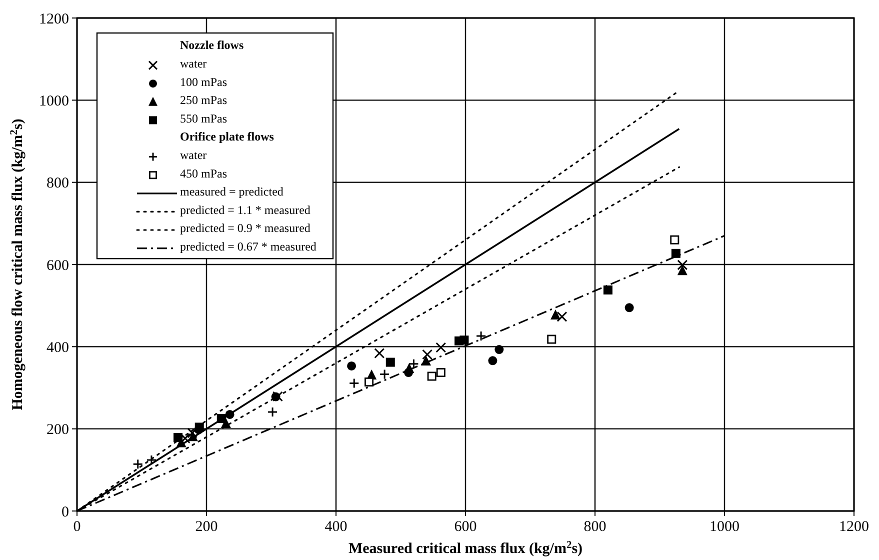  What do you see at coordinates (77, 527) in the screenshot?
I see `x-tick-label: 0` at bounding box center [77, 527].